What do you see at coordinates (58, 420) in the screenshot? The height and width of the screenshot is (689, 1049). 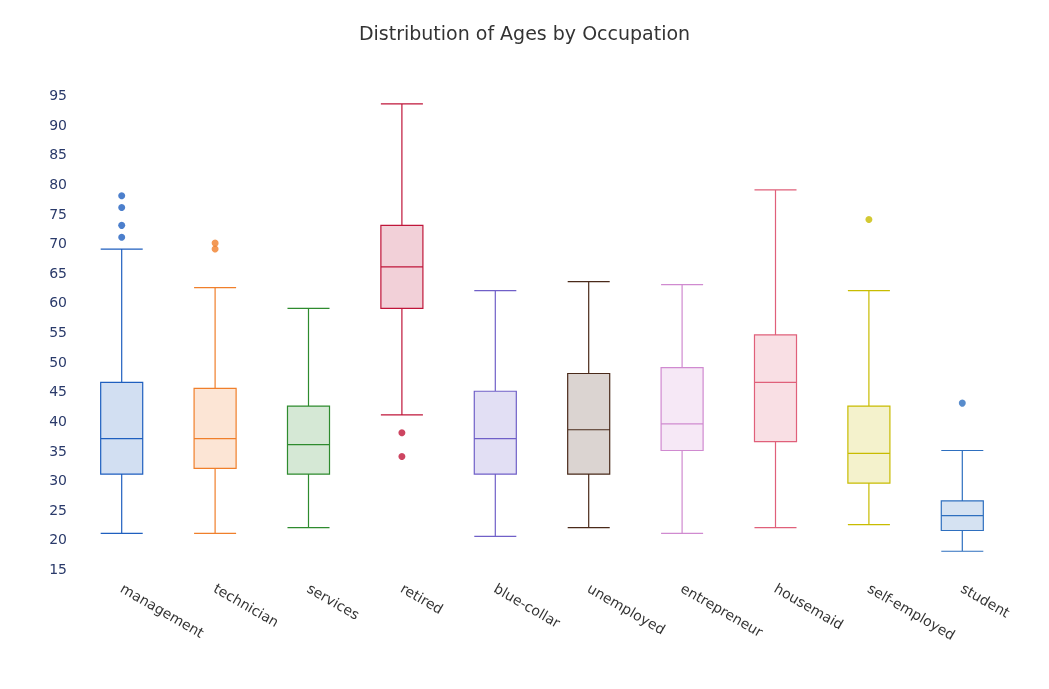 I see `y-tick-label: 40` at bounding box center [58, 420].